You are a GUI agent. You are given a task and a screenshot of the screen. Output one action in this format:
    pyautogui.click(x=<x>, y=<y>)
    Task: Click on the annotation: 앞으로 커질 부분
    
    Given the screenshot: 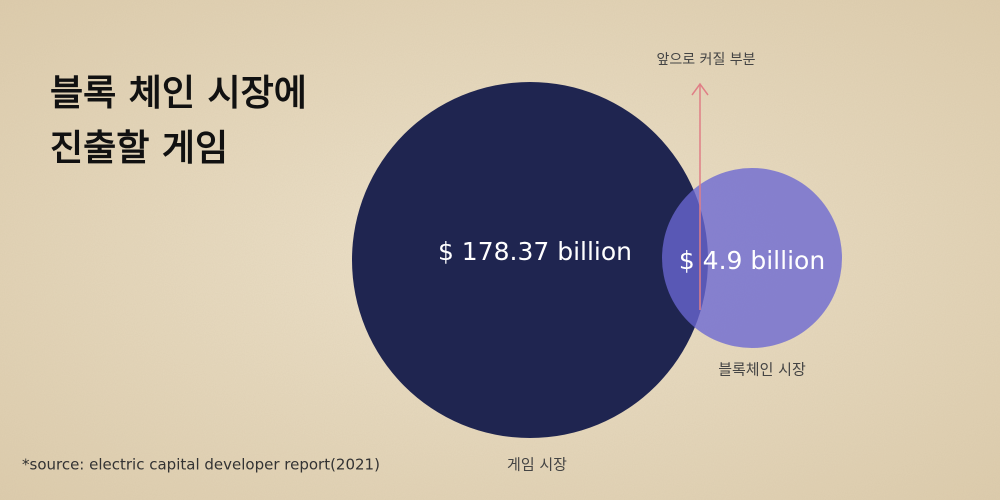 What is the action you would take?
    pyautogui.click(x=705, y=60)
    